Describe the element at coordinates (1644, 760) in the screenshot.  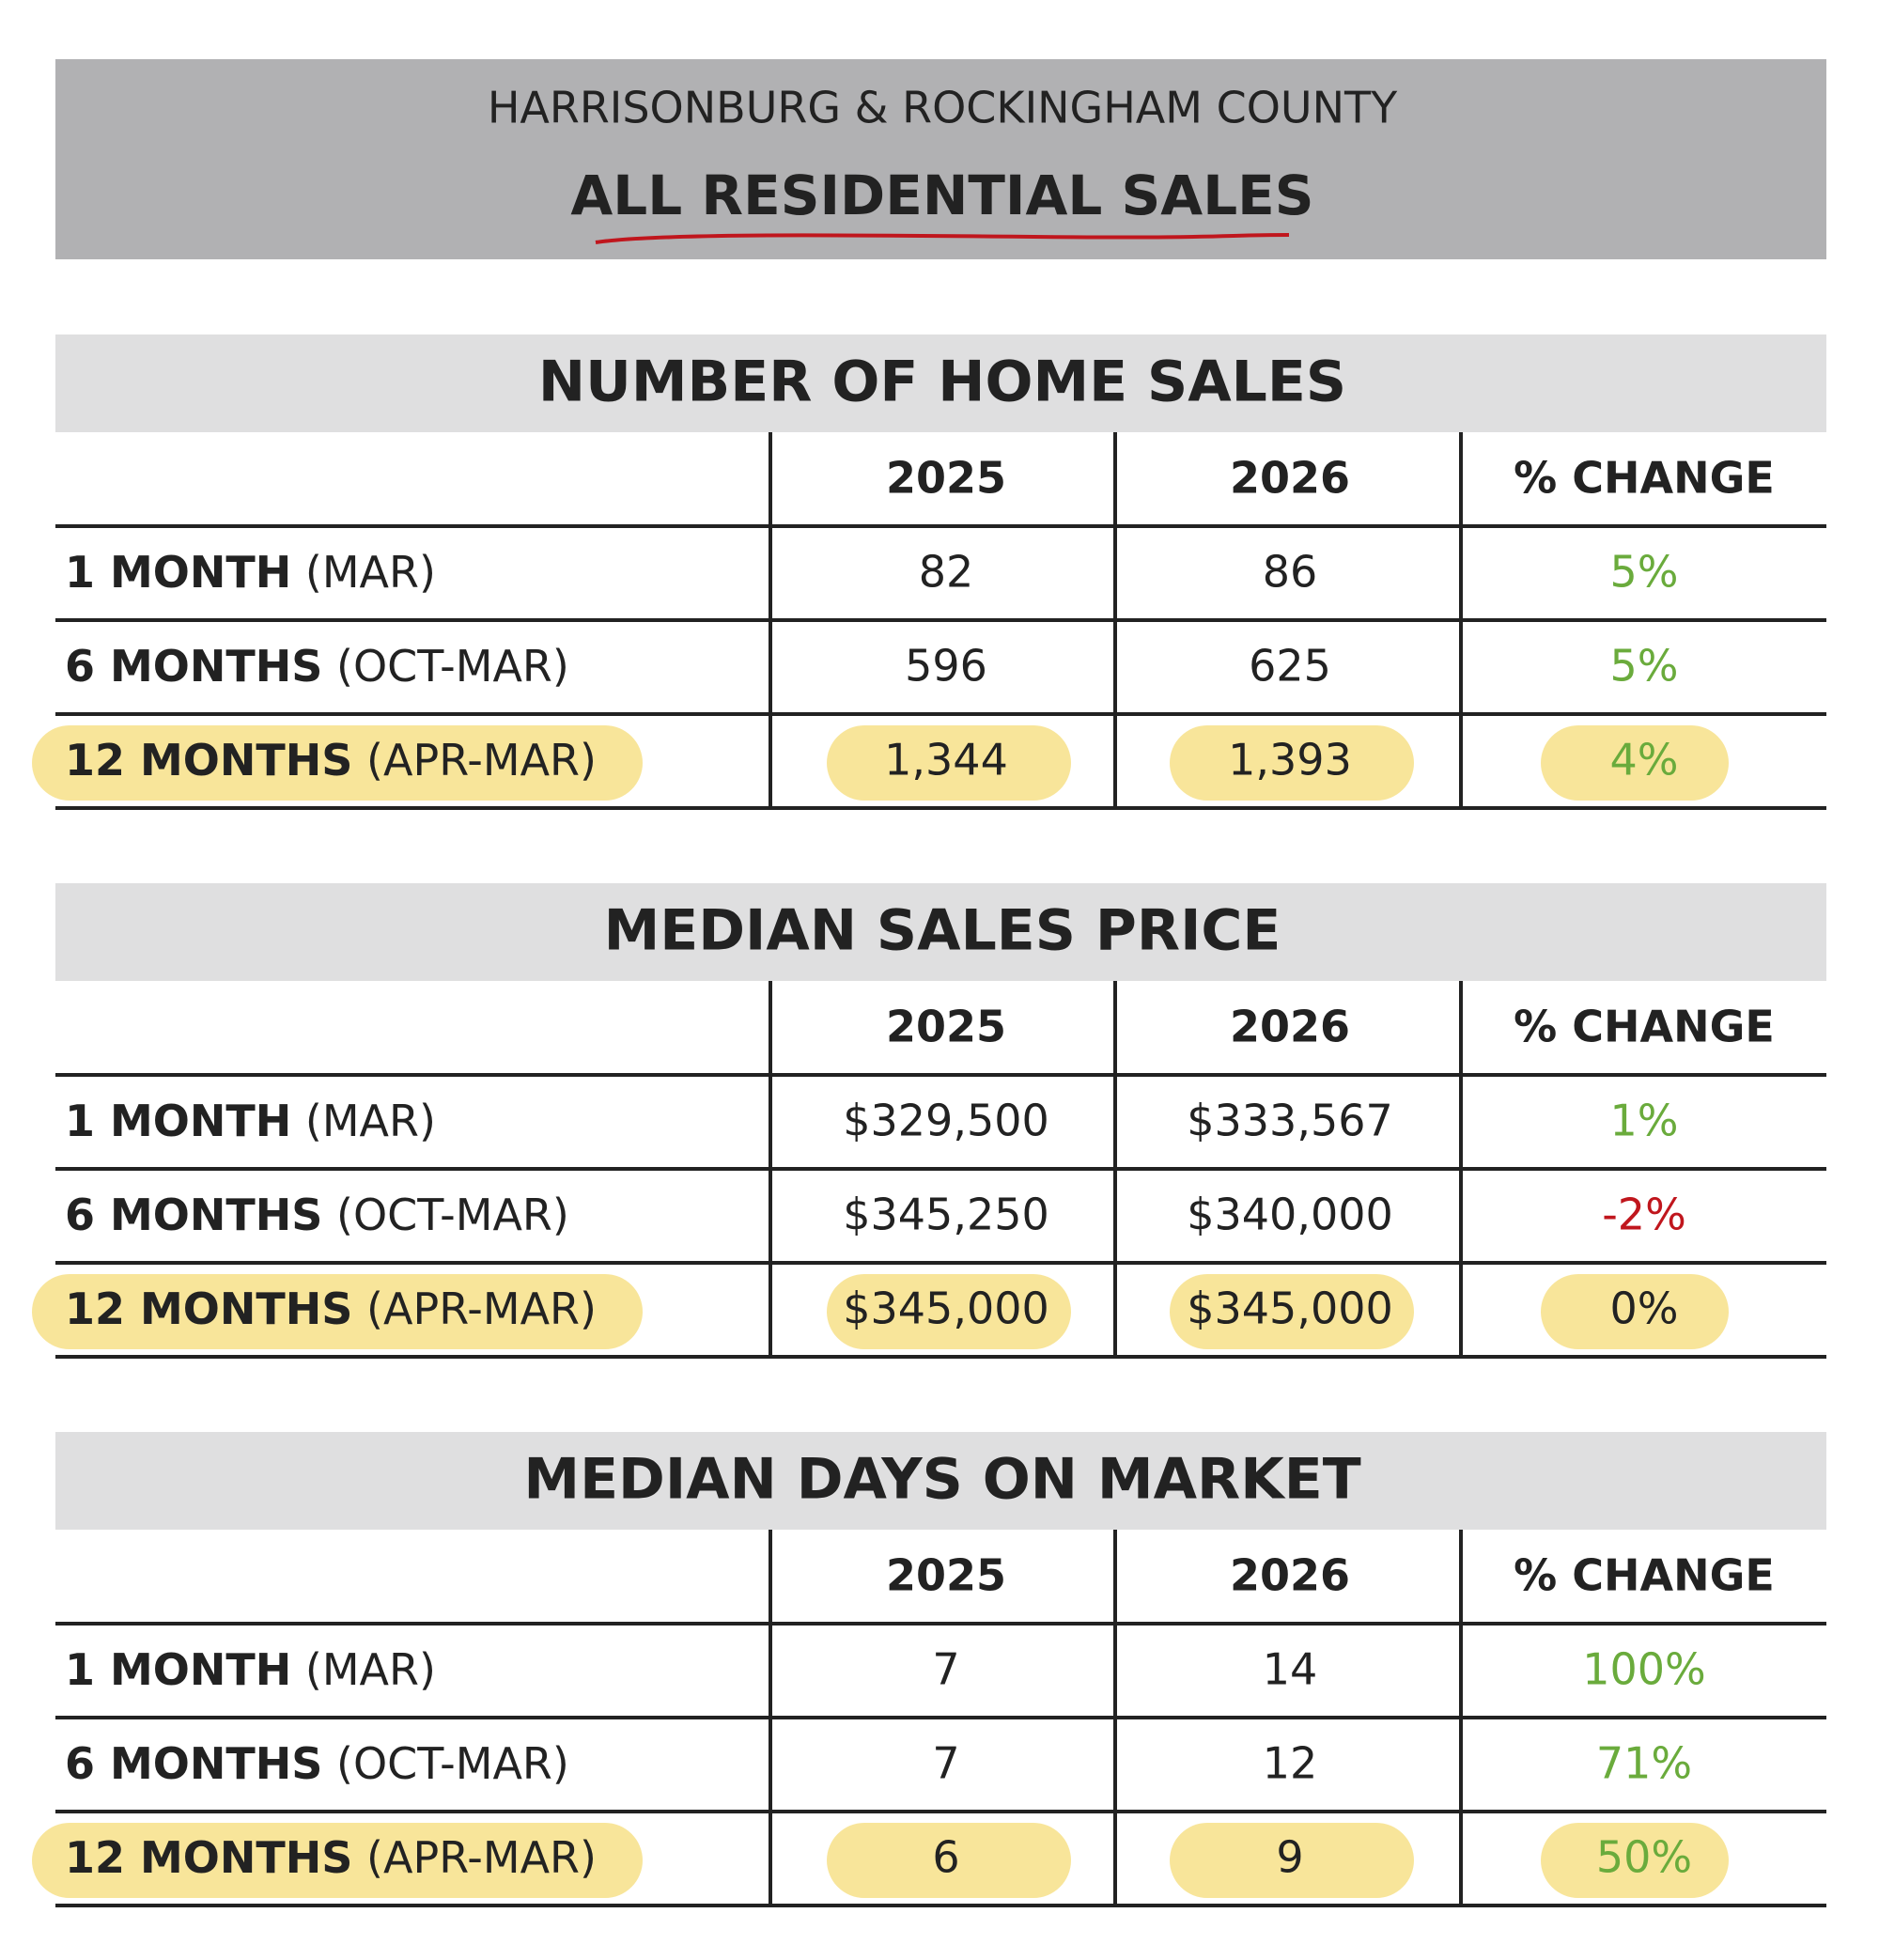
I see `cell-value: 4%` at that location.